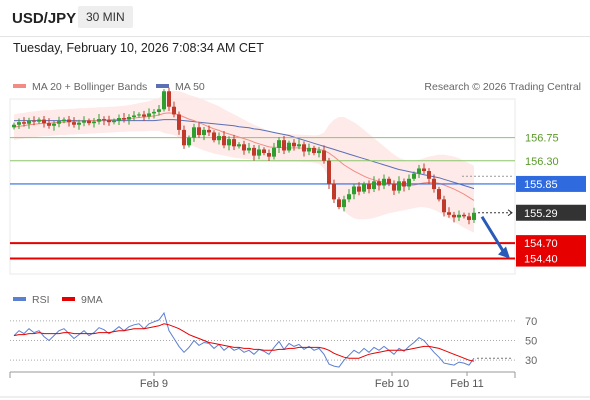  Describe the element at coordinates (44, 18) in the screenshot. I see `symbol-title: USD/JPY` at that location.